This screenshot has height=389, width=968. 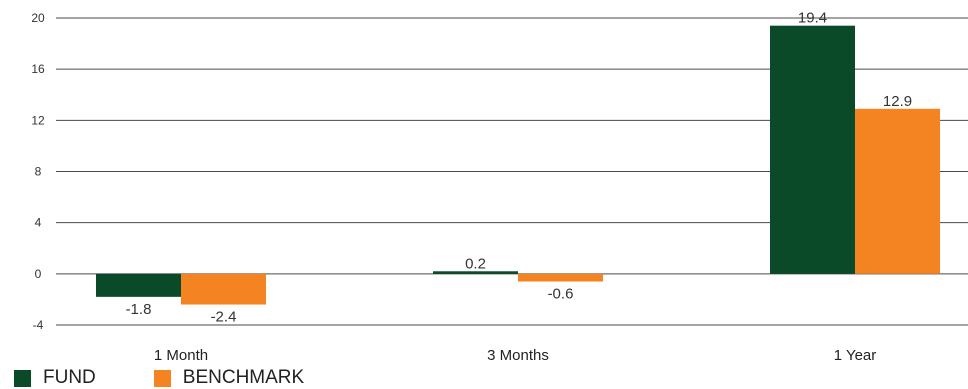 I want to click on data-label-benchmark: -2.4, so click(x=224, y=317).